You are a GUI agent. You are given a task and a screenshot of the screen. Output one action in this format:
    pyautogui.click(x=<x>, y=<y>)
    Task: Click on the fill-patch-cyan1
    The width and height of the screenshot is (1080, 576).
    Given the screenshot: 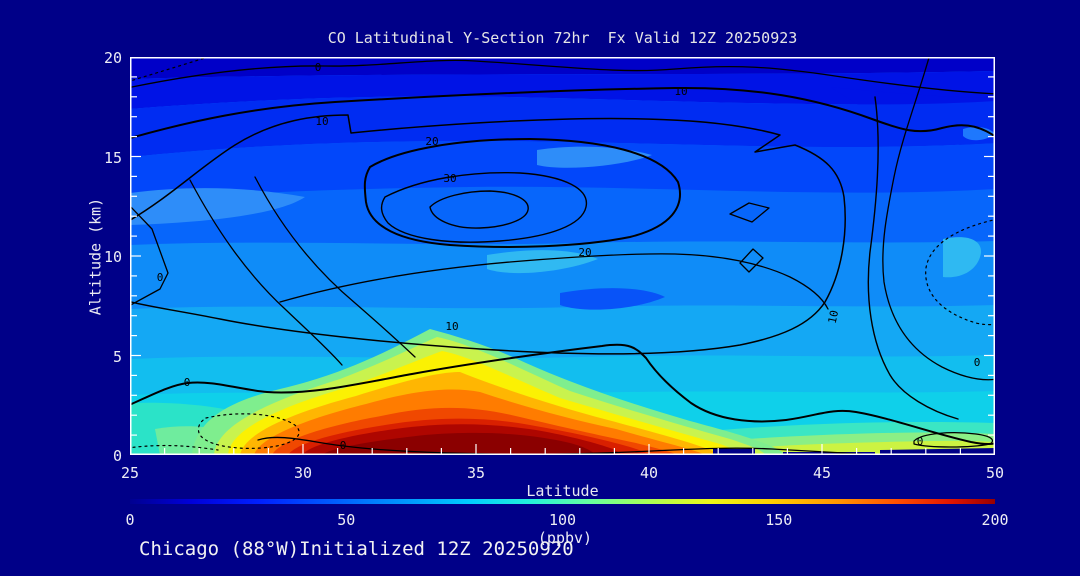 What is the action you would take?
    pyautogui.click(x=542, y=262)
    